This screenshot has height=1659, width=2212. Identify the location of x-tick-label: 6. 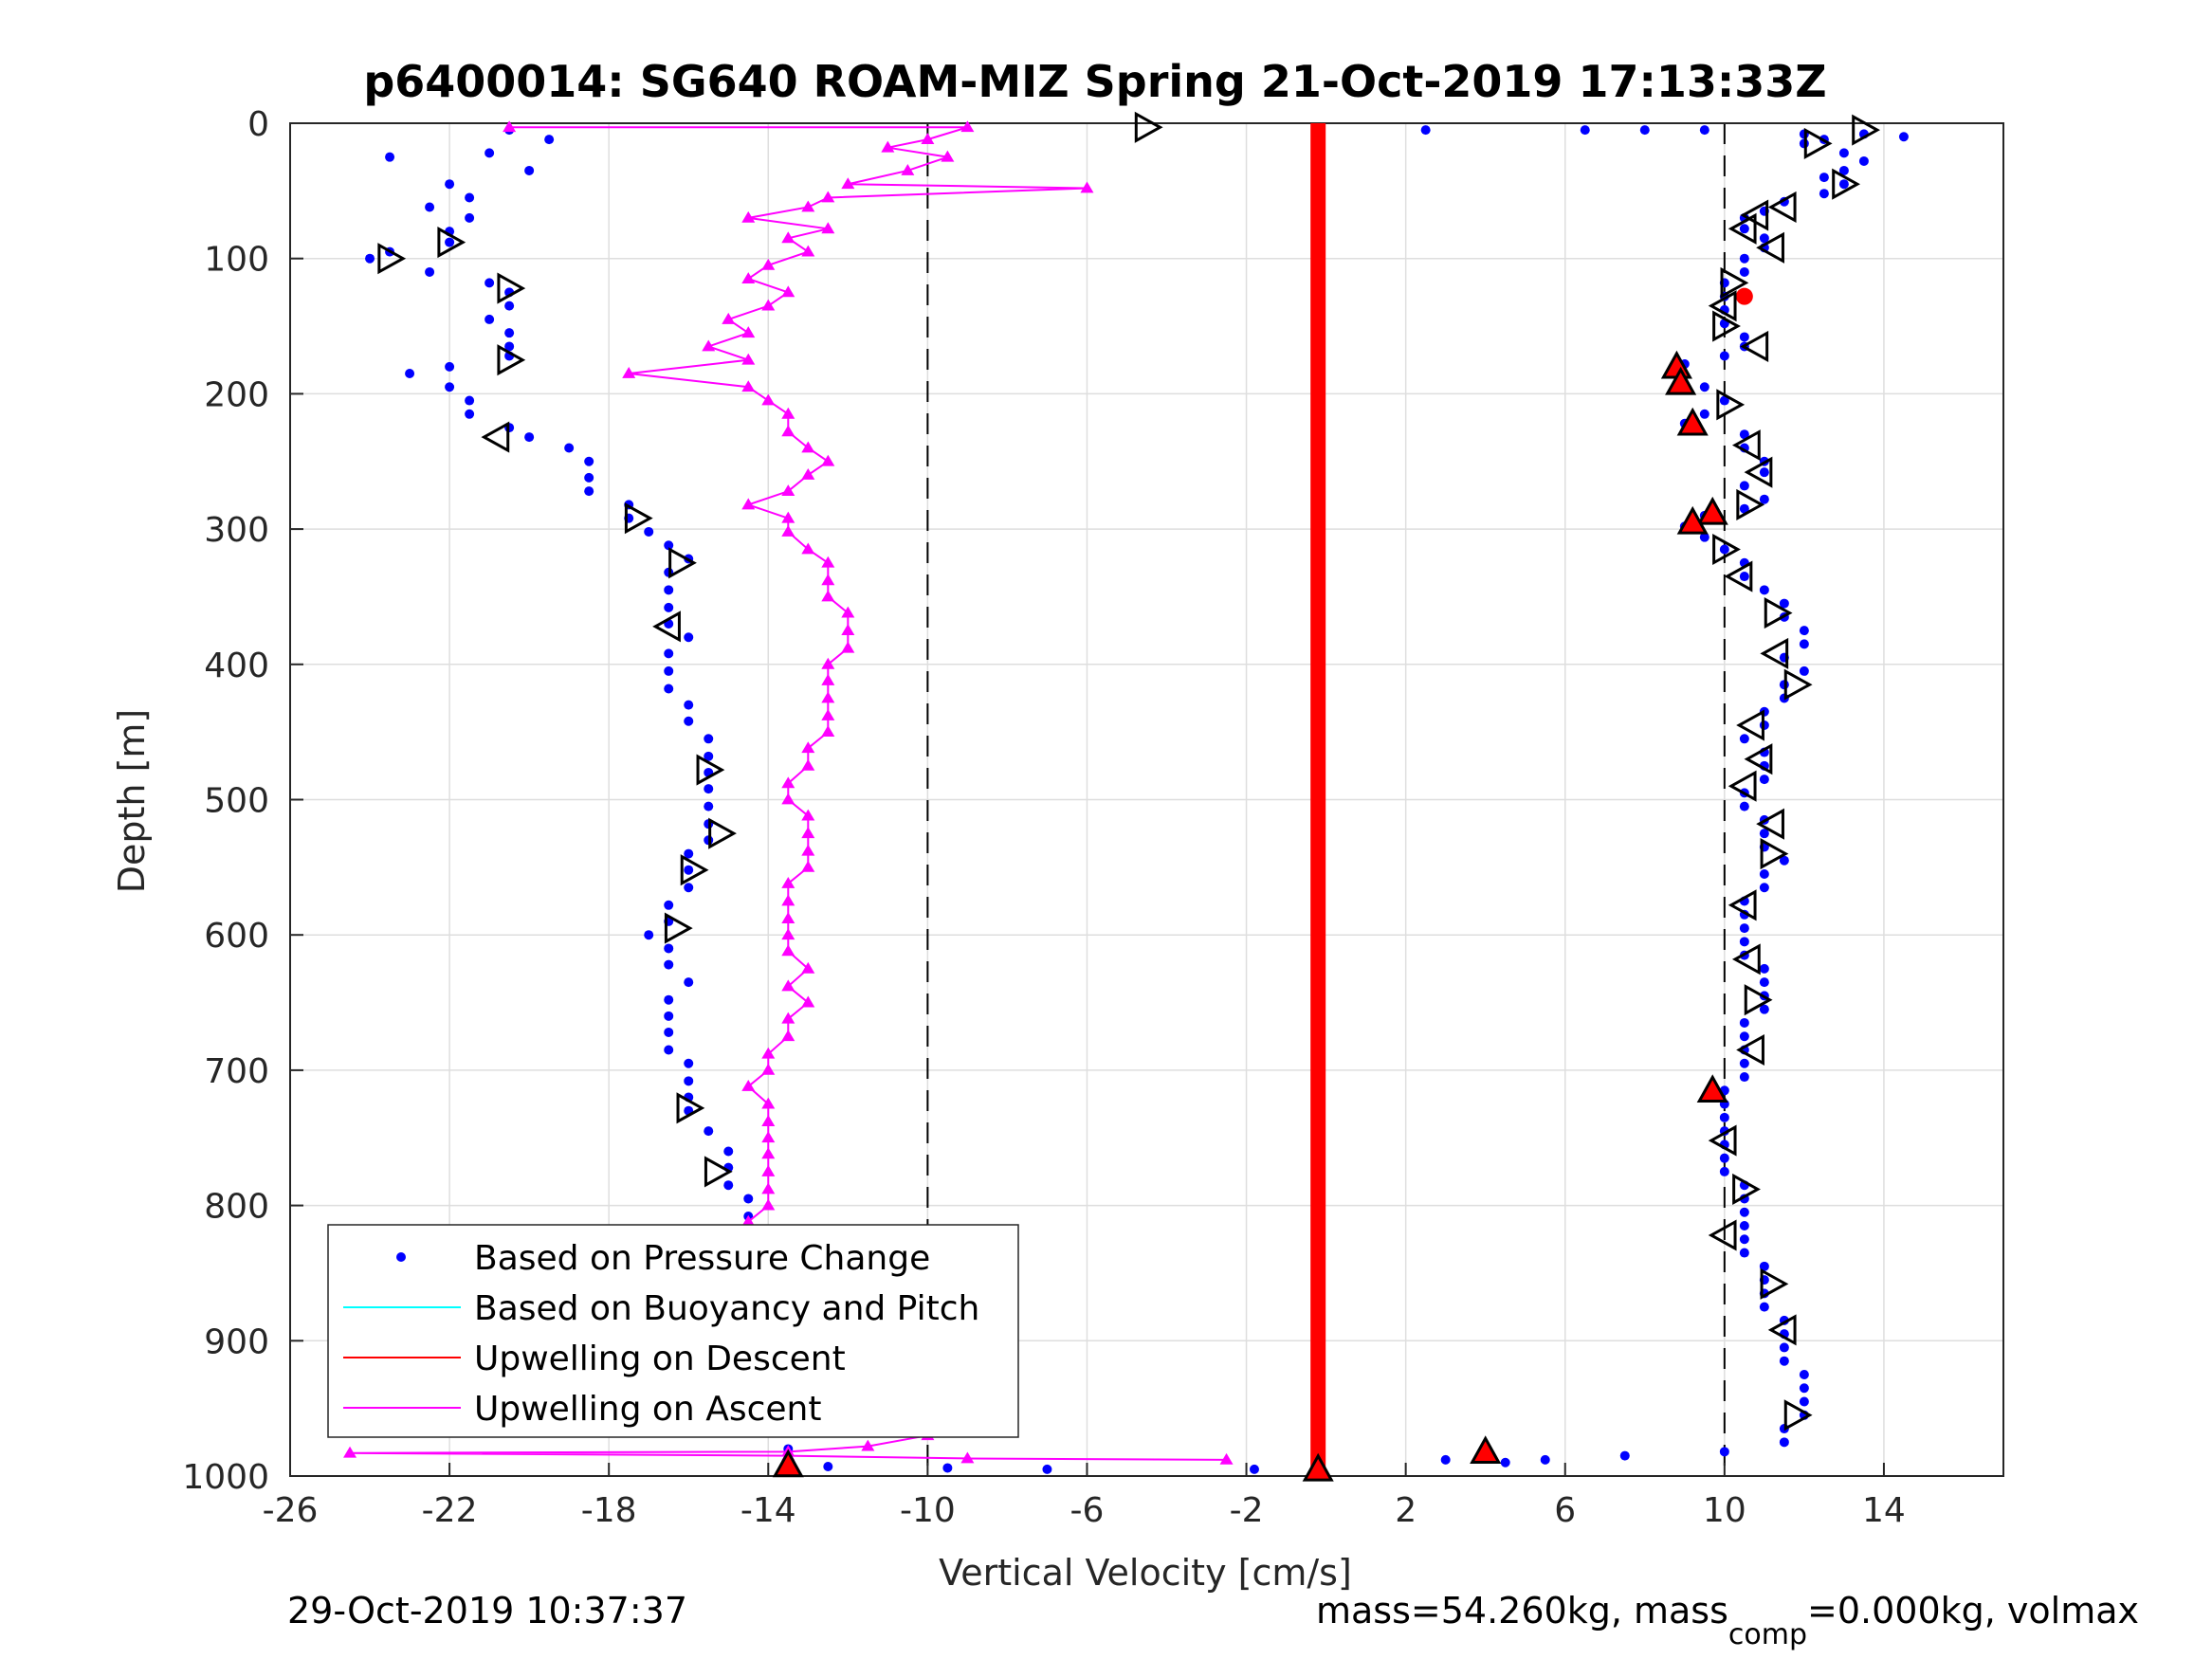
(1565, 1510).